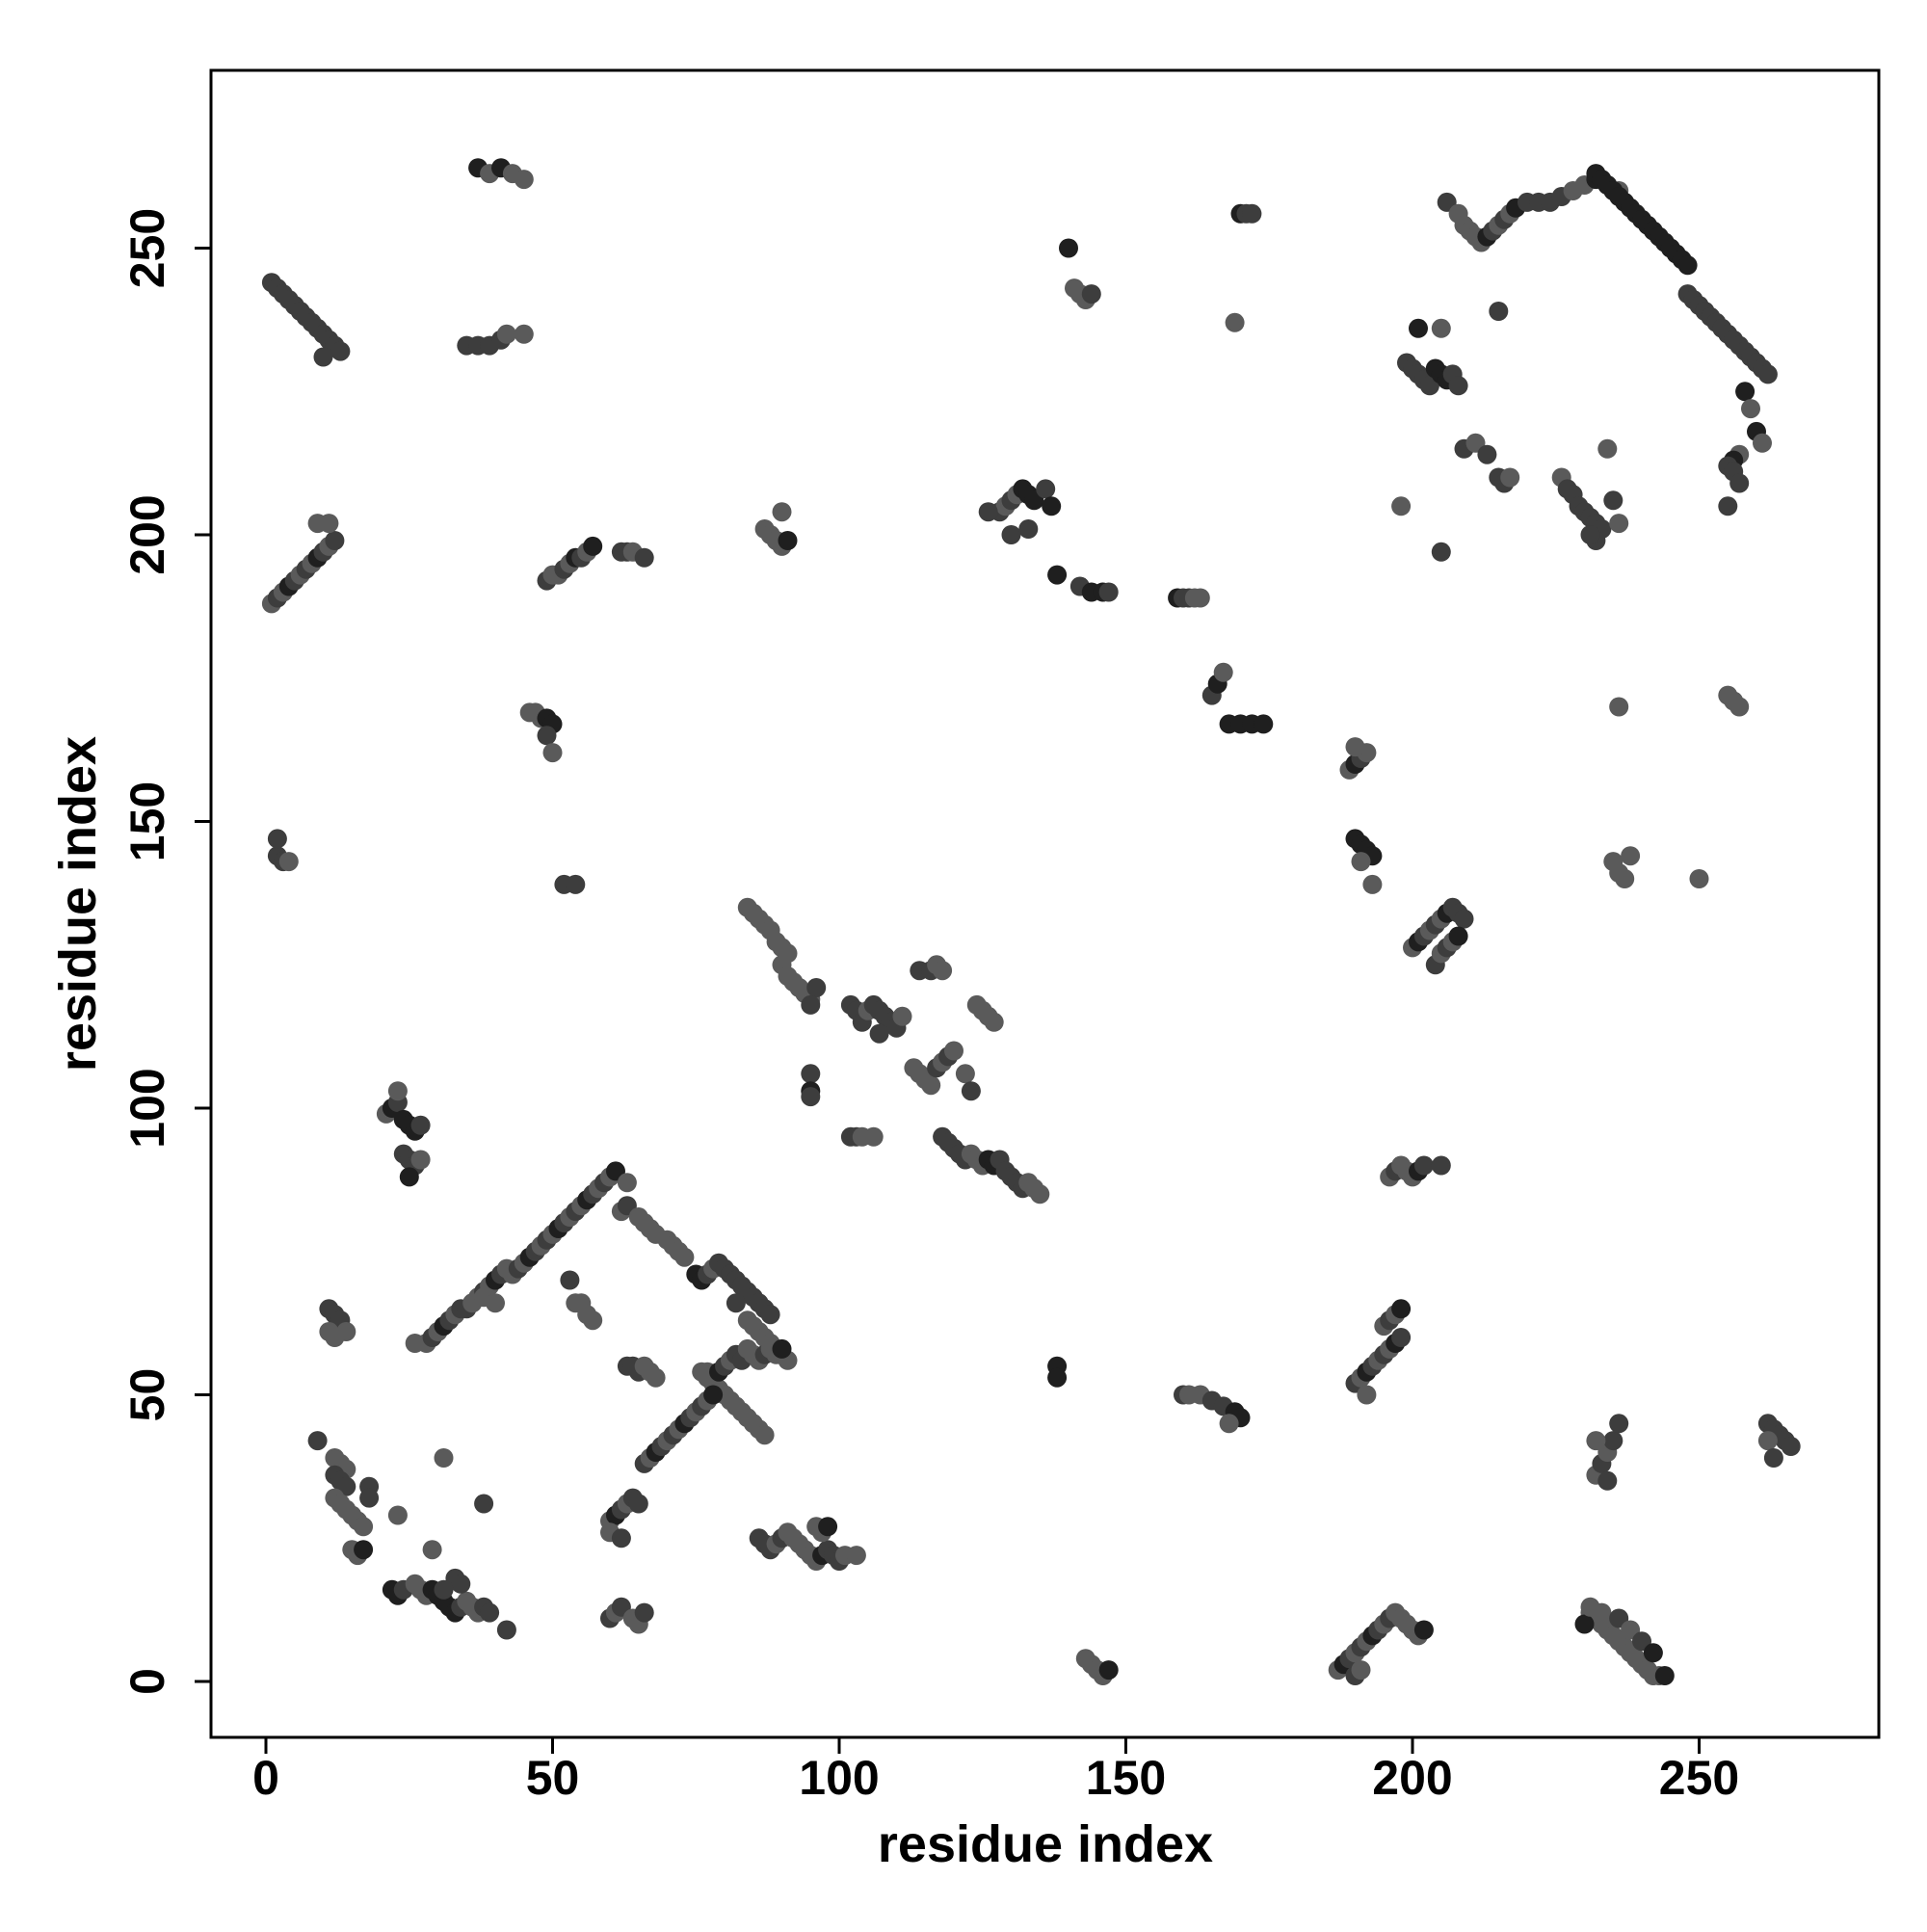 This screenshot has width=1927, height=1932. I want to click on x-tick-label: 100, so click(839, 1778).